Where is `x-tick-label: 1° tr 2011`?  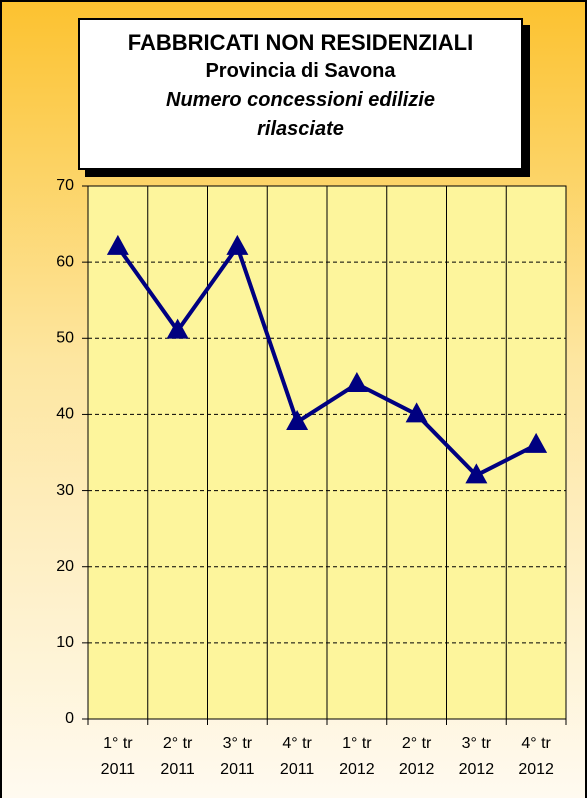
x-tick-label: 1° tr 2011 is located at coordinates (118, 756).